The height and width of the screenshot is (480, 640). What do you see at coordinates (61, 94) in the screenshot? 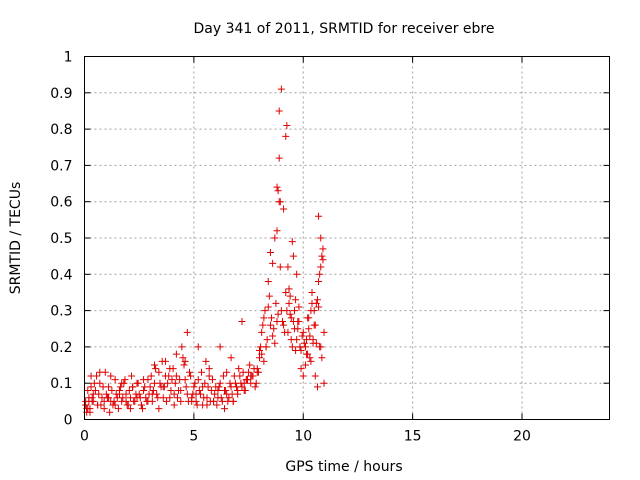
I see `y-tick-label: 0.9` at bounding box center [61, 94].